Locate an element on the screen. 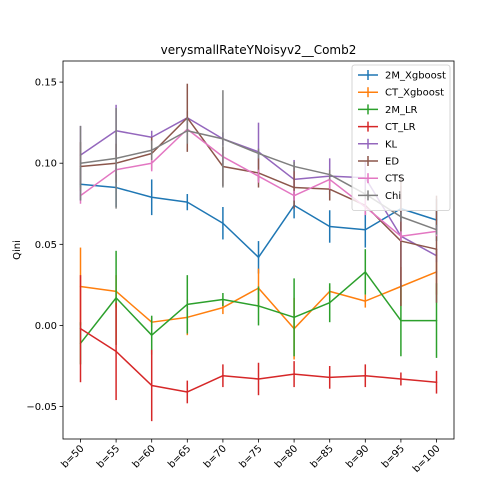  legend-item-CT_Xgboost: CT_Xgboost is located at coordinates (401, 93).